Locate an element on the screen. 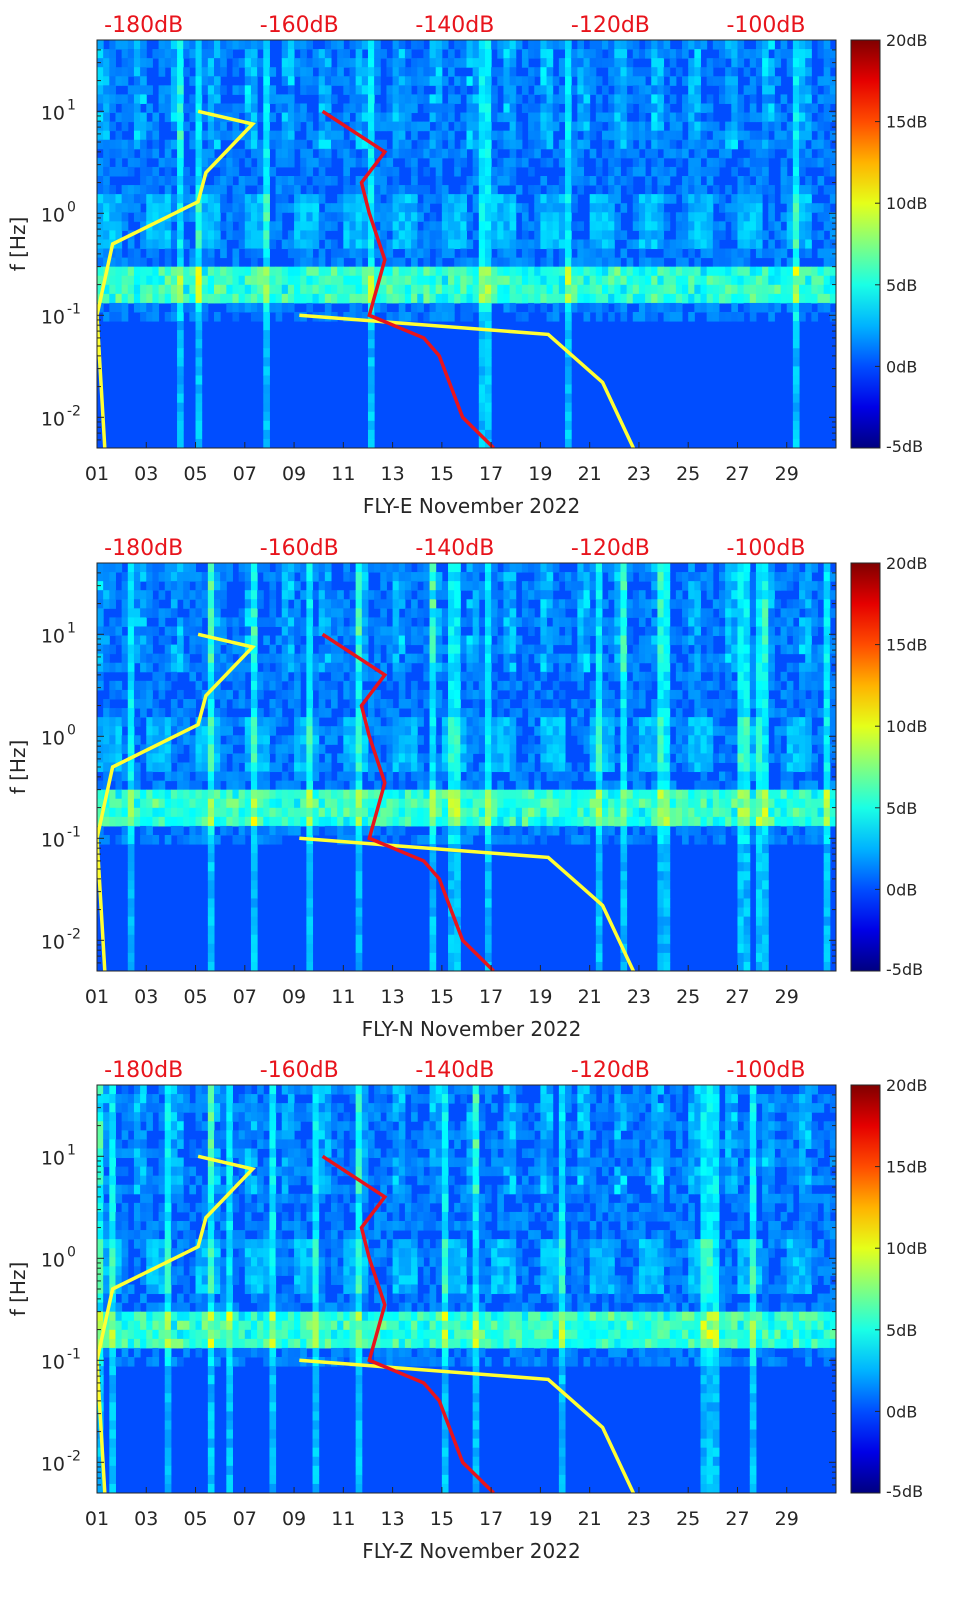 The image size is (962, 1599). x-tick-label: 13 is located at coordinates (393, 997).